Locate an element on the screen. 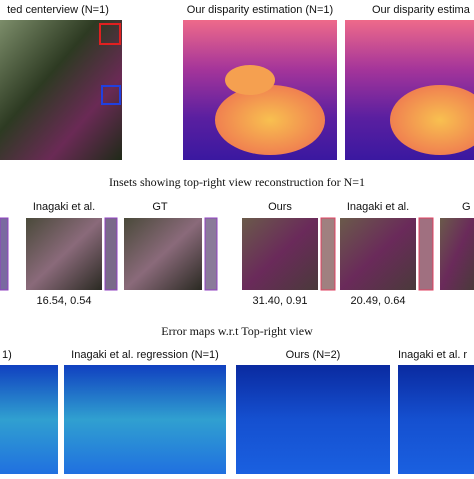 The width and height of the screenshot is (474, 479). label: Ours is located at coordinates (280, 207).